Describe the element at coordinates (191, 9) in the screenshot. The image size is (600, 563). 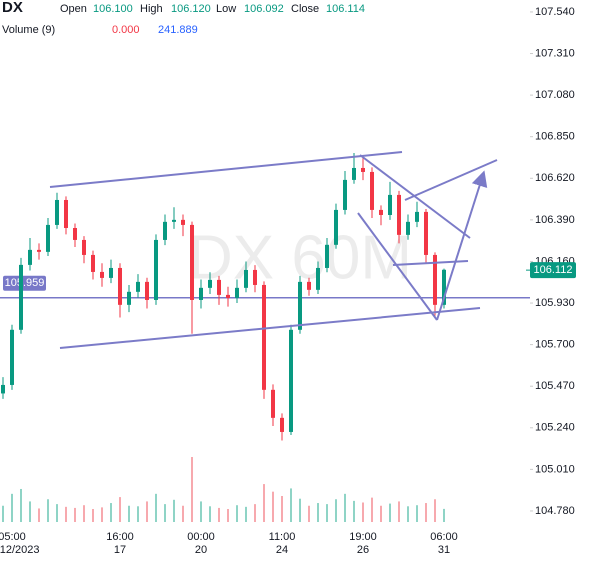
I see `value: 106.120` at that location.